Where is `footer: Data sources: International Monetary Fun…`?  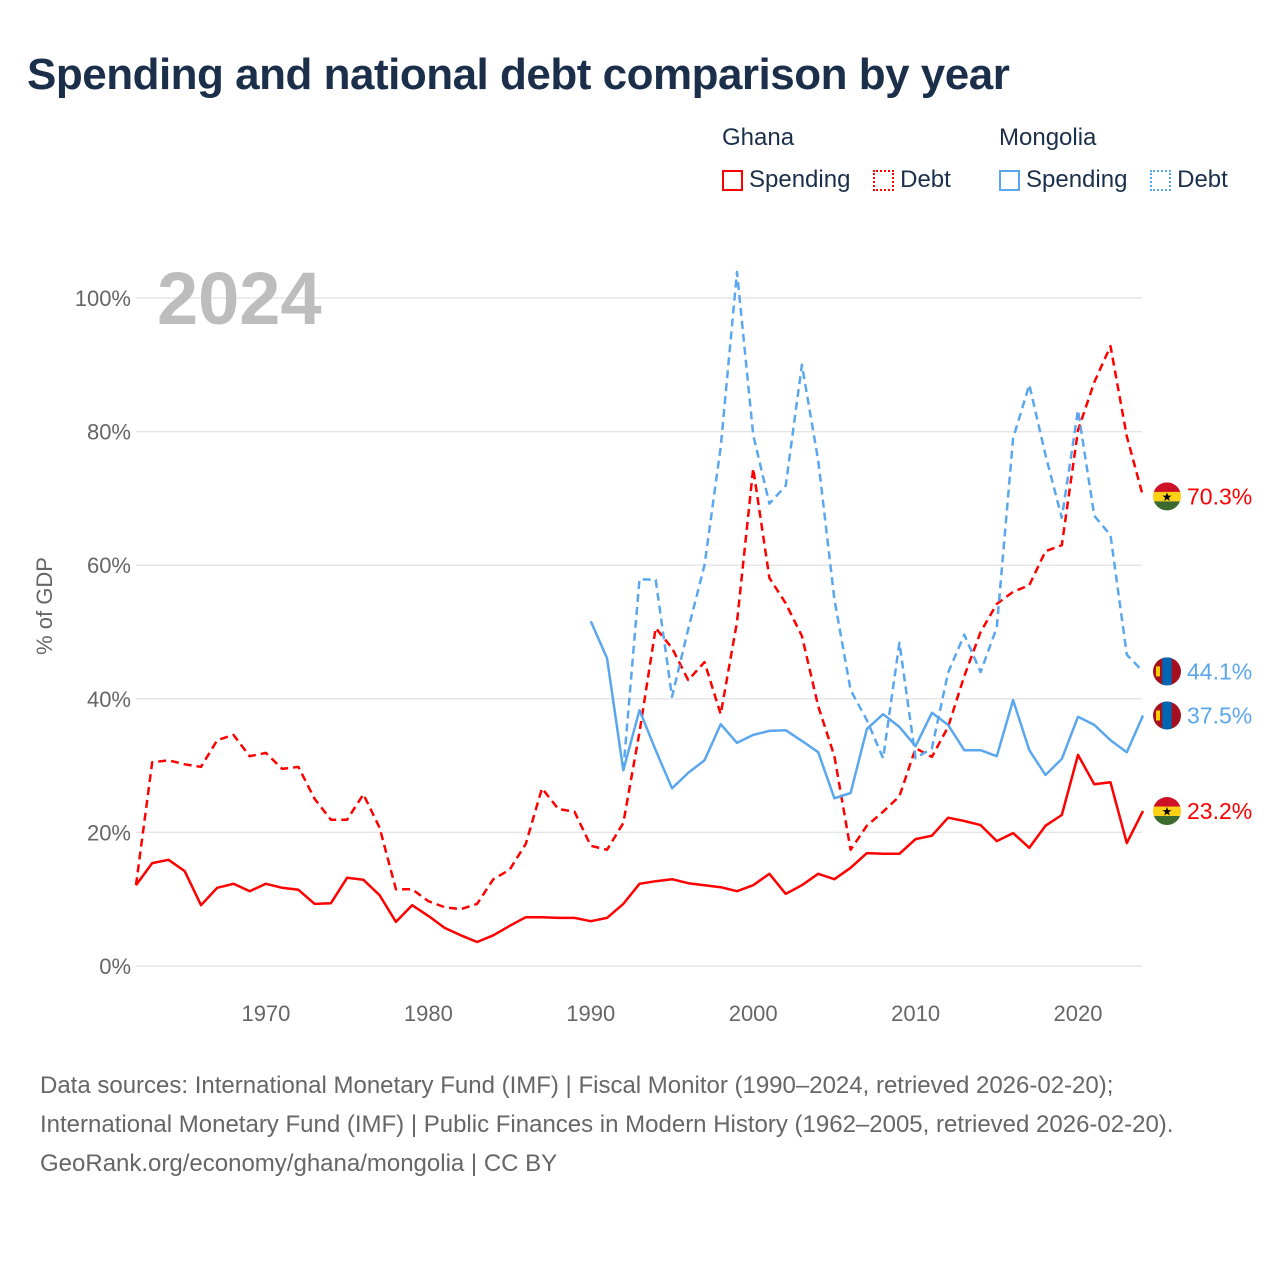 footer: Data sources: International Monetary Fun… is located at coordinates (640, 1124).